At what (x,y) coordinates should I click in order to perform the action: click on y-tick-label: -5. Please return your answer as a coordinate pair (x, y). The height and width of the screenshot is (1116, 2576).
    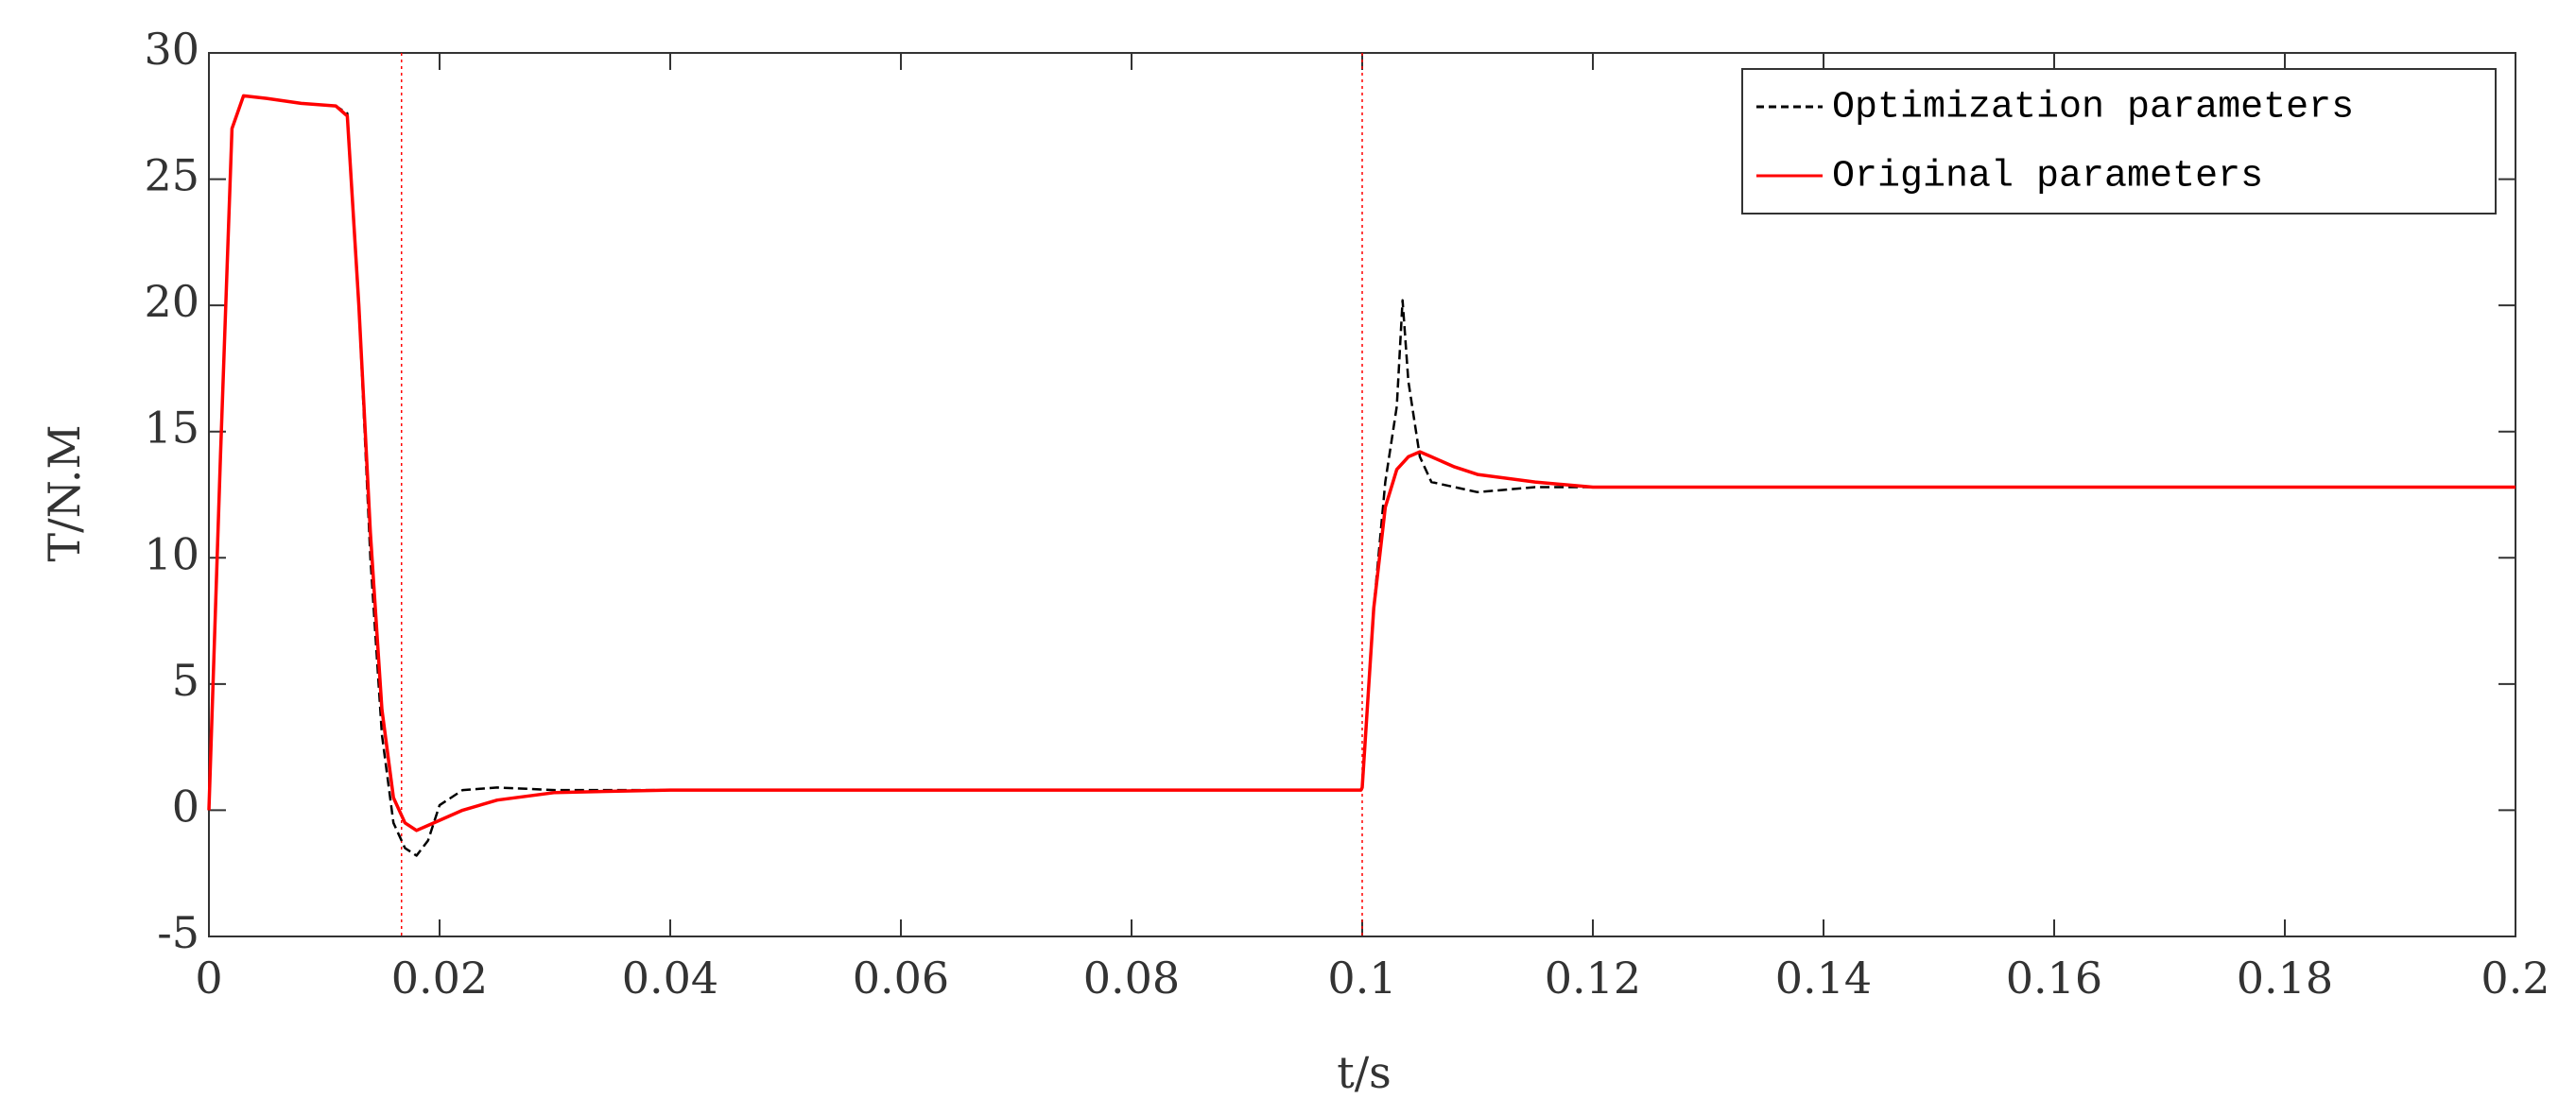
    Looking at the image, I should click on (178, 932).